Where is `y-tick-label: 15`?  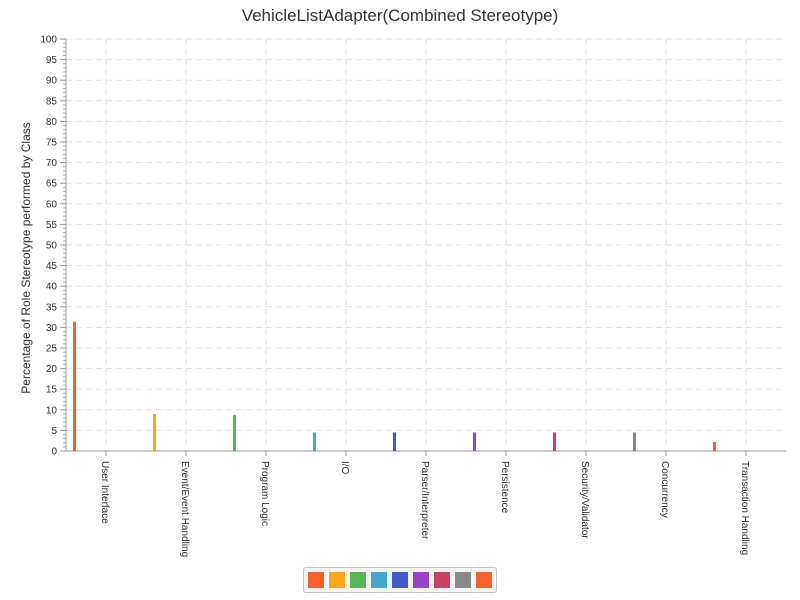
y-tick-label: 15 is located at coordinates (52, 390).